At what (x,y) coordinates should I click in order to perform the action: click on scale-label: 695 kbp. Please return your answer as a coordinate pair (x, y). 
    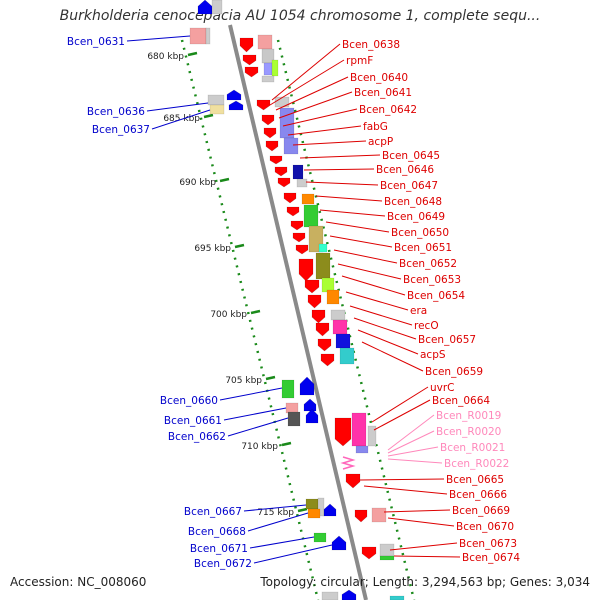
    Looking at the image, I should click on (212, 249).